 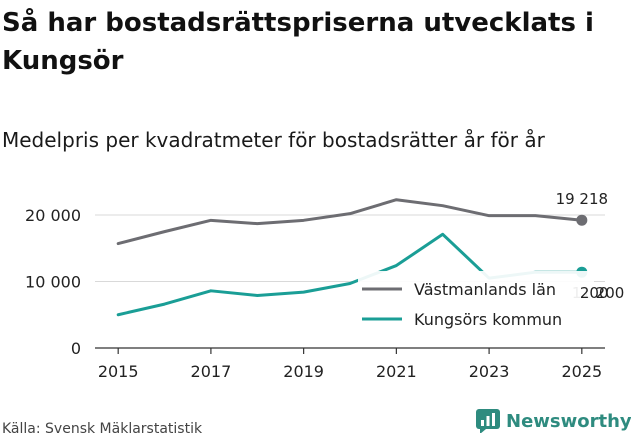 What do you see at coordinates (485, 289) in the screenshot?
I see `legend-label-0: Västmanlands län` at bounding box center [485, 289].